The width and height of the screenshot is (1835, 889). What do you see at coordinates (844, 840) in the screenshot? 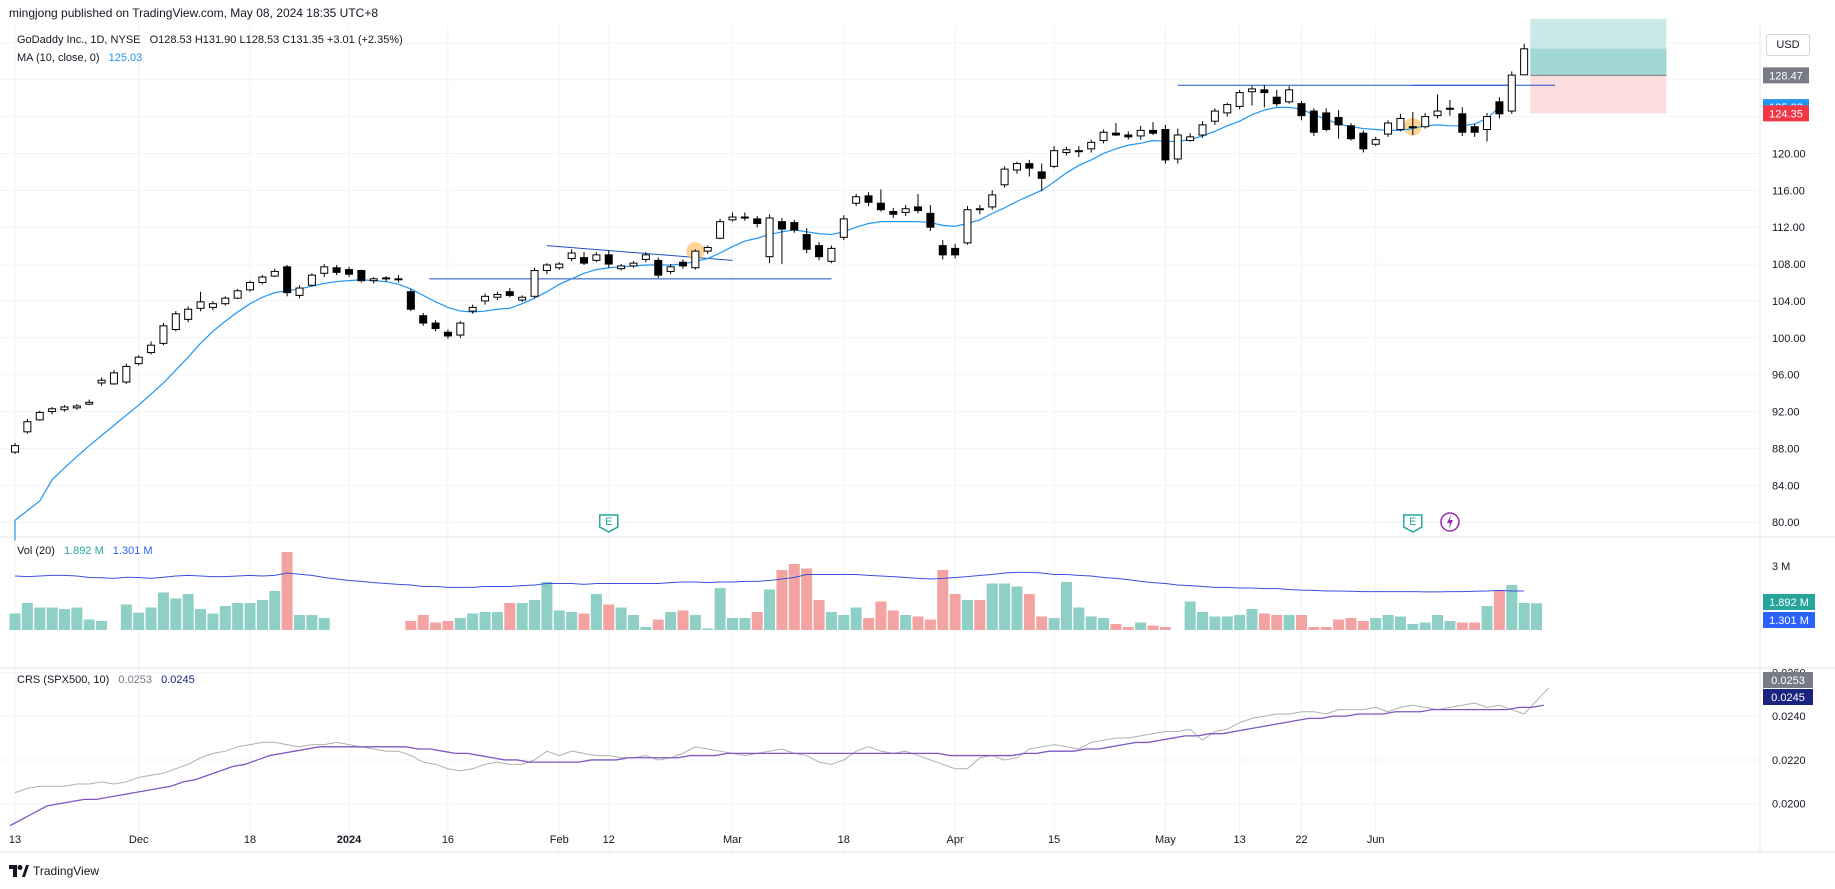
I see `time-tick-label: 18` at bounding box center [844, 840].